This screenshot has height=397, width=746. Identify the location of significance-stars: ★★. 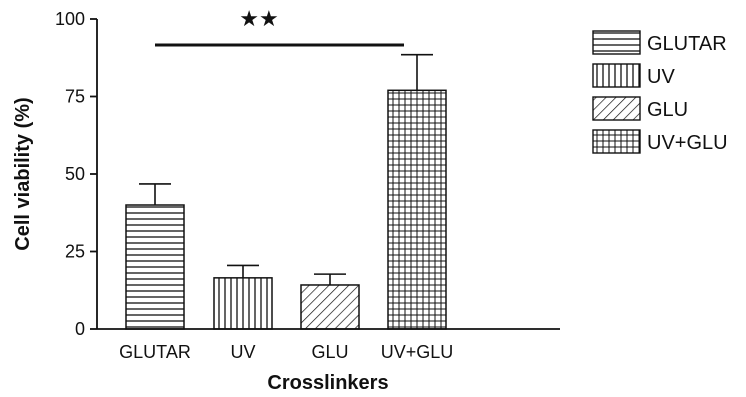
(258, 19).